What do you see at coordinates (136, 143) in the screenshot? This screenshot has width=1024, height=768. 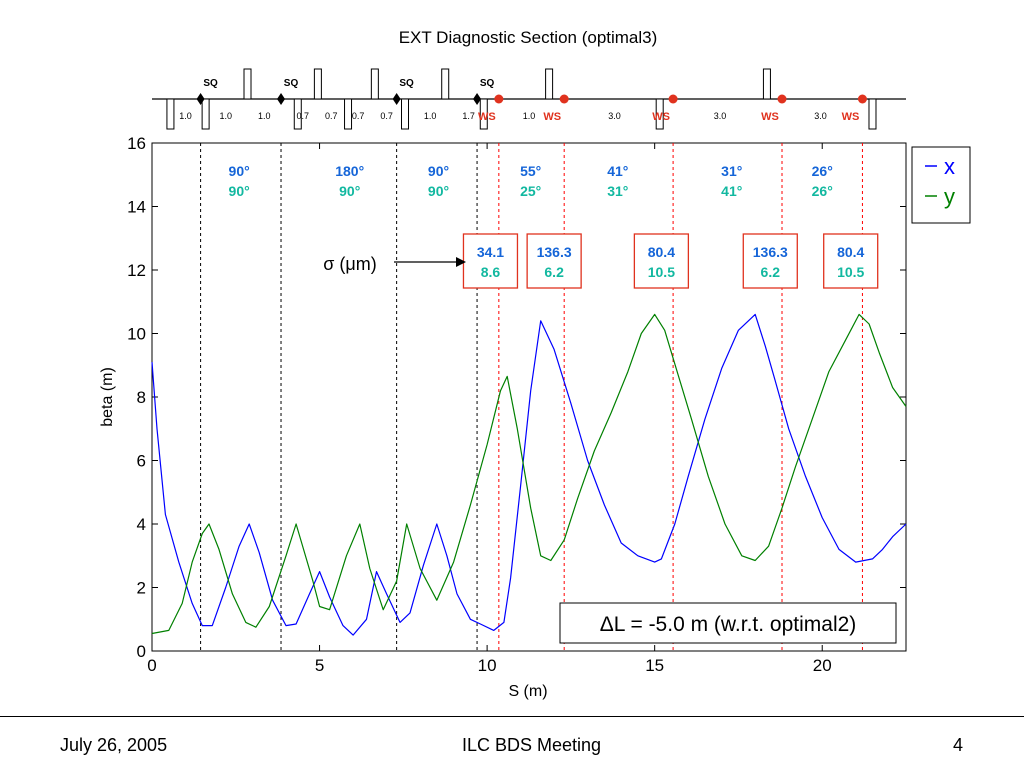 I see `y-tick-label-8: 16` at bounding box center [136, 143].